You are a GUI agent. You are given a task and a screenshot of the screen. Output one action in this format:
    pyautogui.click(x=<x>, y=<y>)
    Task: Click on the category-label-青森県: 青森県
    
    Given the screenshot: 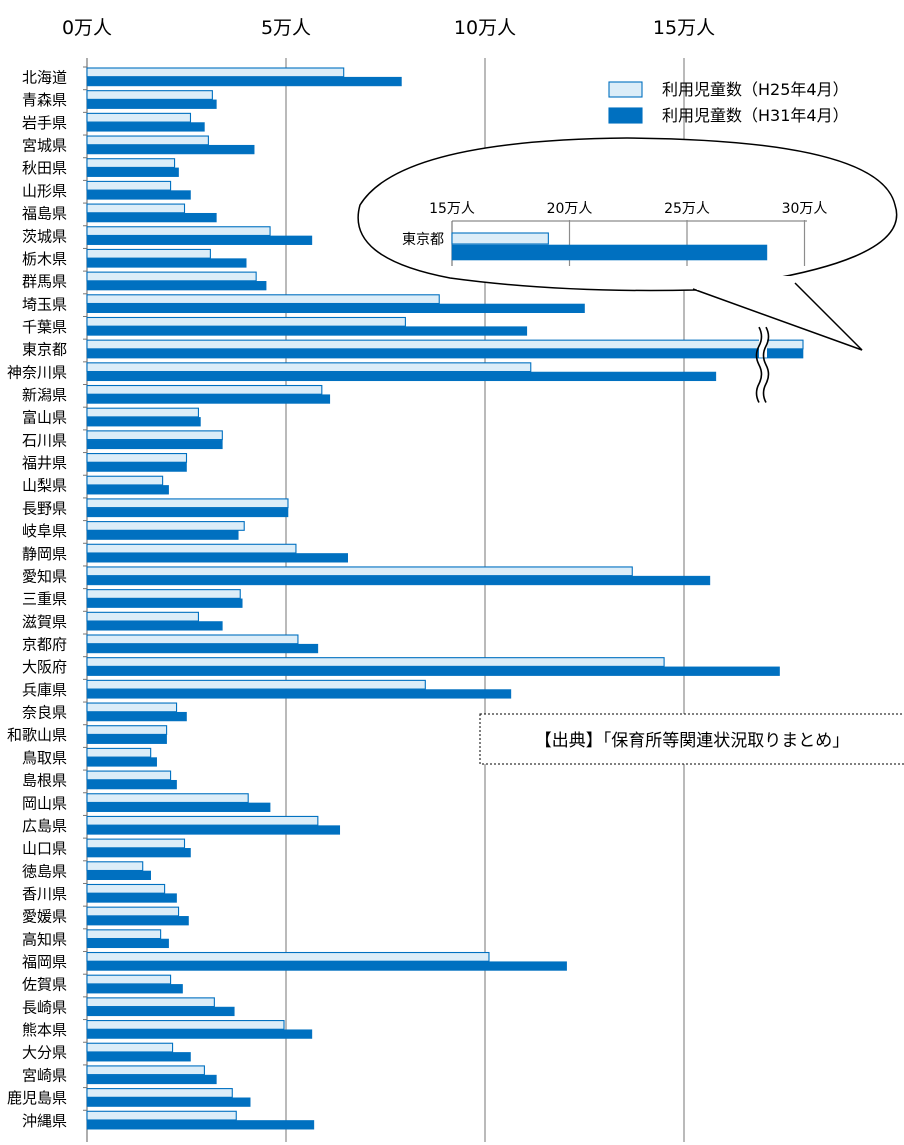 What is the action you would take?
    pyautogui.click(x=44, y=100)
    